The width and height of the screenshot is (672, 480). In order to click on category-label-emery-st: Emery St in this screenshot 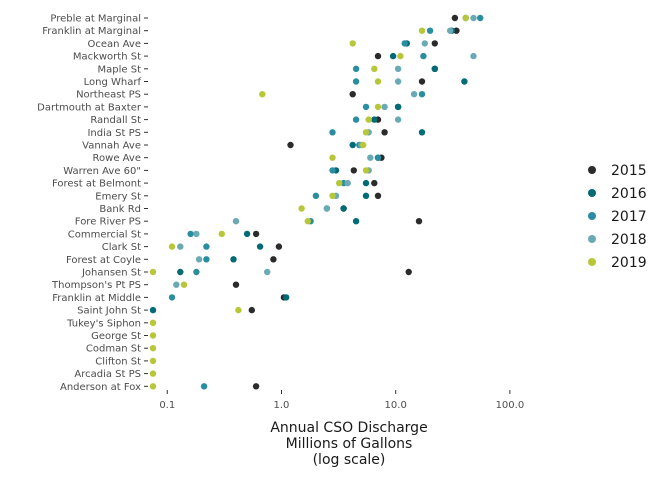, I will do `click(118, 196)`.